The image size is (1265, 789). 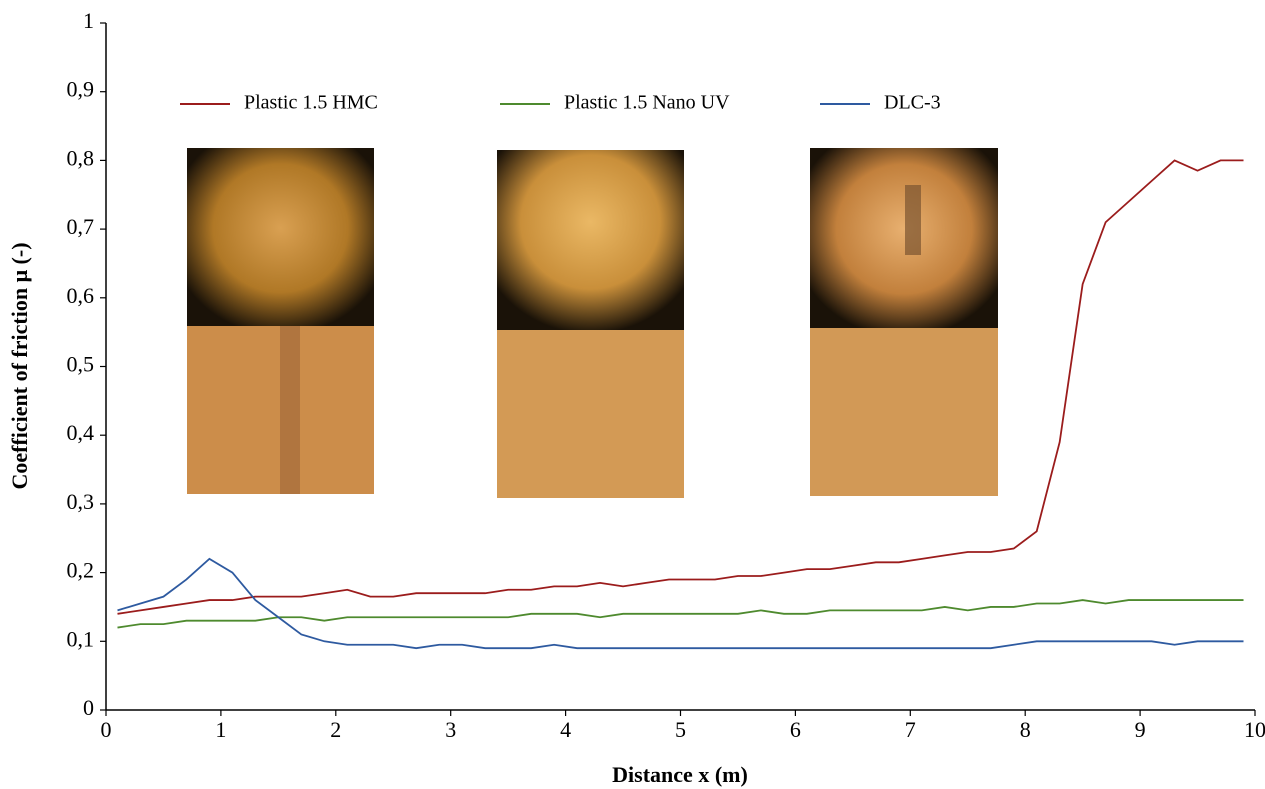 I want to click on y-tick-label: 0,7, so click(x=81, y=226).